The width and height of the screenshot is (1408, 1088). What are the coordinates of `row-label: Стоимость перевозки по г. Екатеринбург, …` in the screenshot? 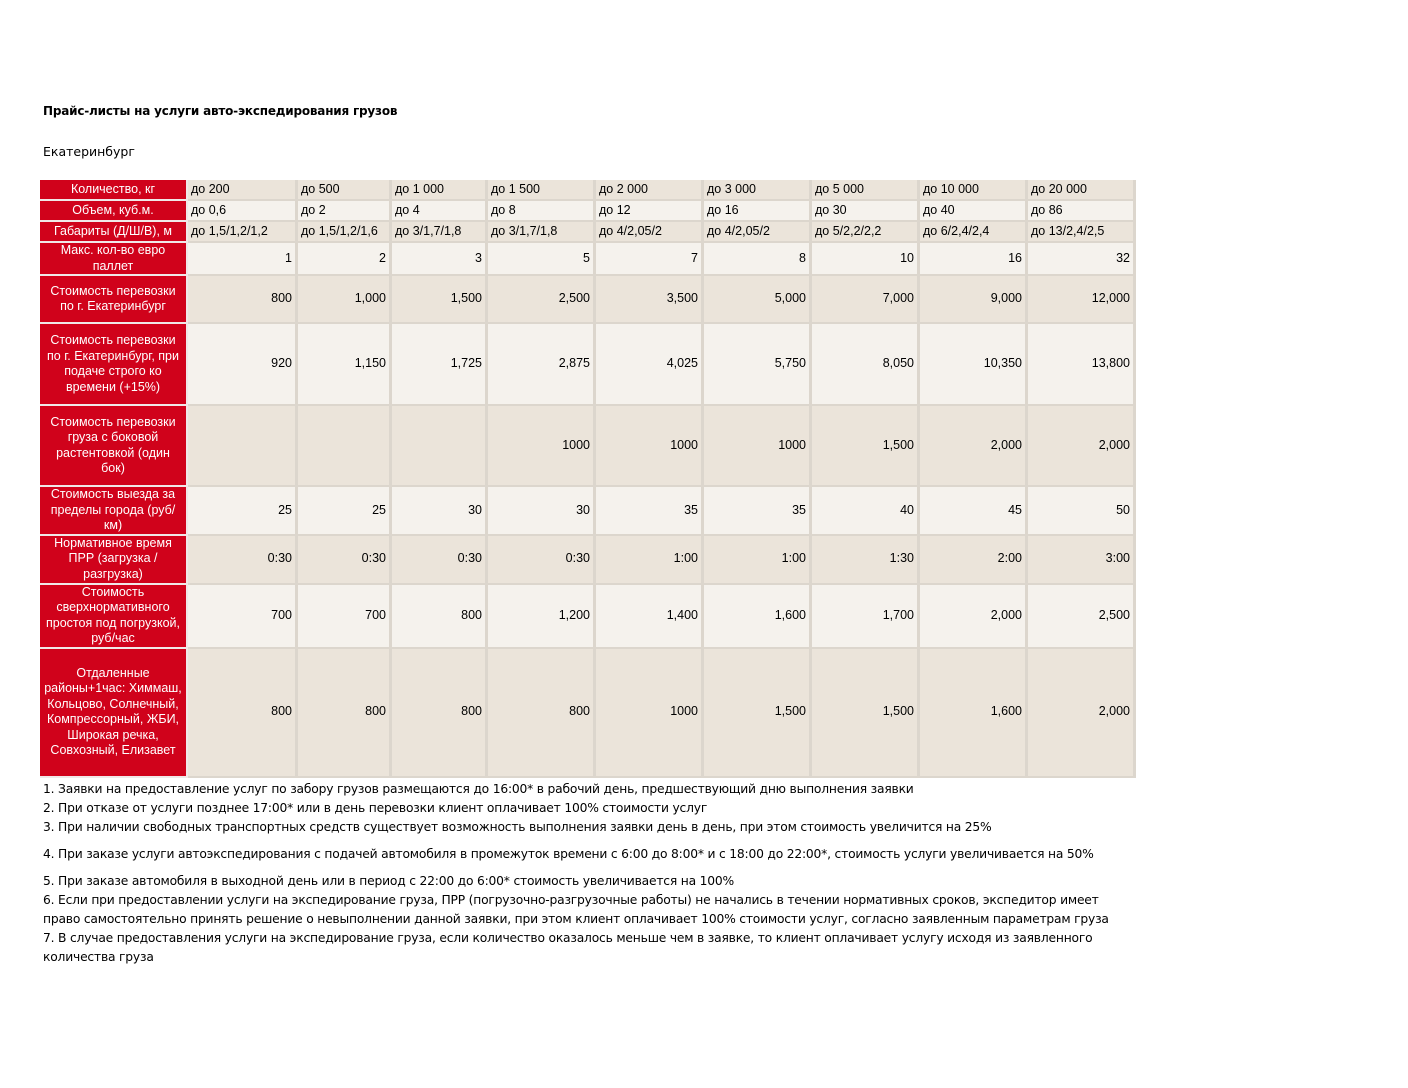 It's located at (114, 365).